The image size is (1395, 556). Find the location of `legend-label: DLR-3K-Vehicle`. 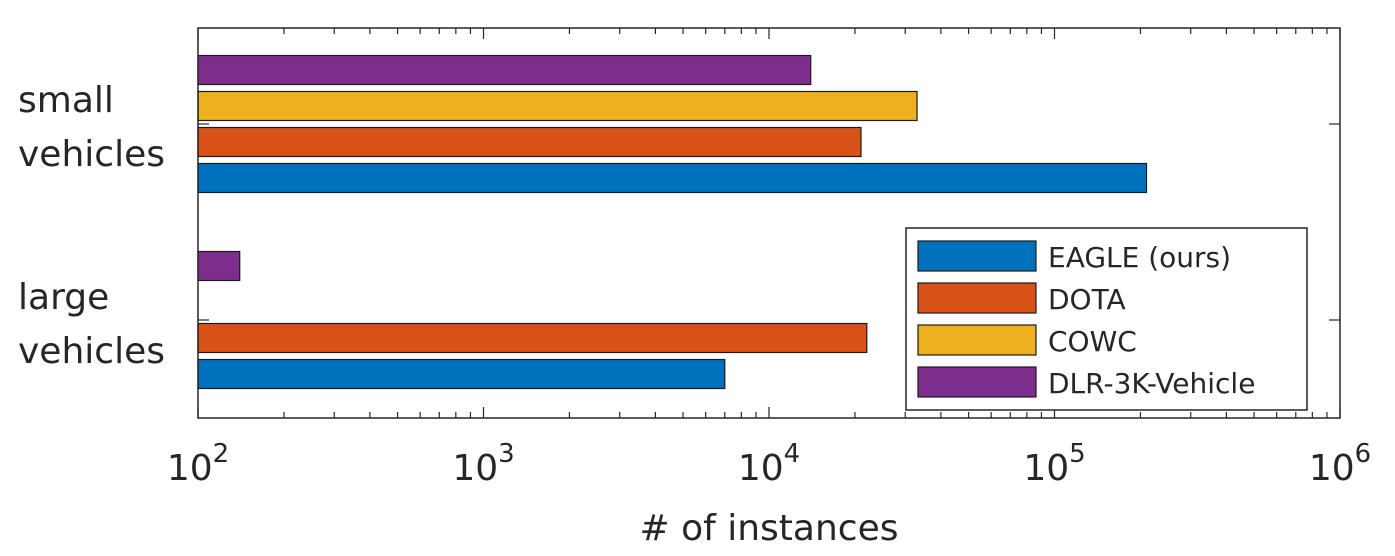

legend-label: DLR-3K-Vehicle is located at coordinates (1151, 383).